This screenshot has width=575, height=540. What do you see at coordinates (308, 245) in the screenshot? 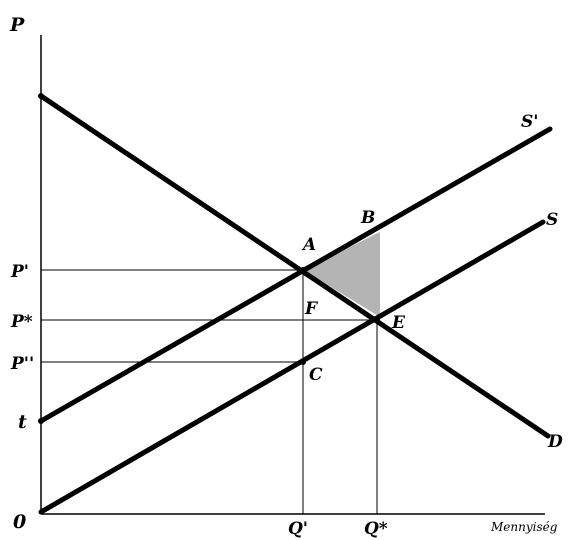
I see `point-a-label: A` at bounding box center [308, 245].